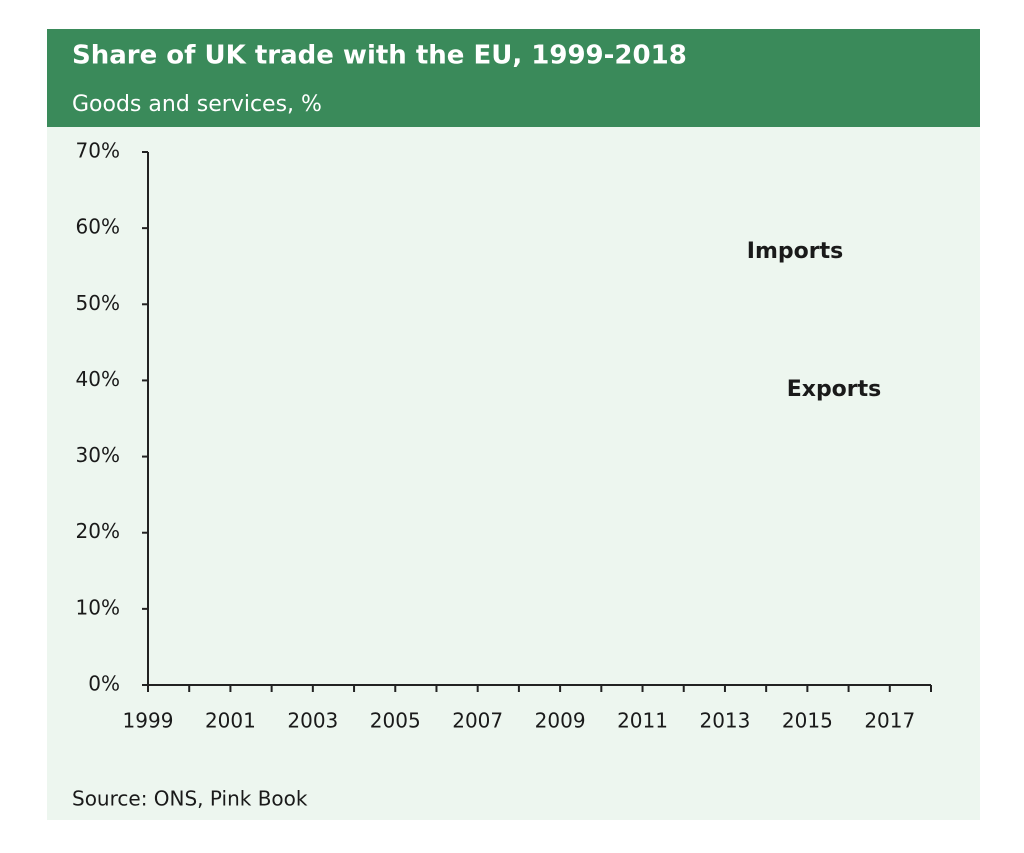 This screenshot has width=1024, height=853. Describe the element at coordinates (98, 455) in the screenshot. I see `y-tick-label: 30%` at that location.